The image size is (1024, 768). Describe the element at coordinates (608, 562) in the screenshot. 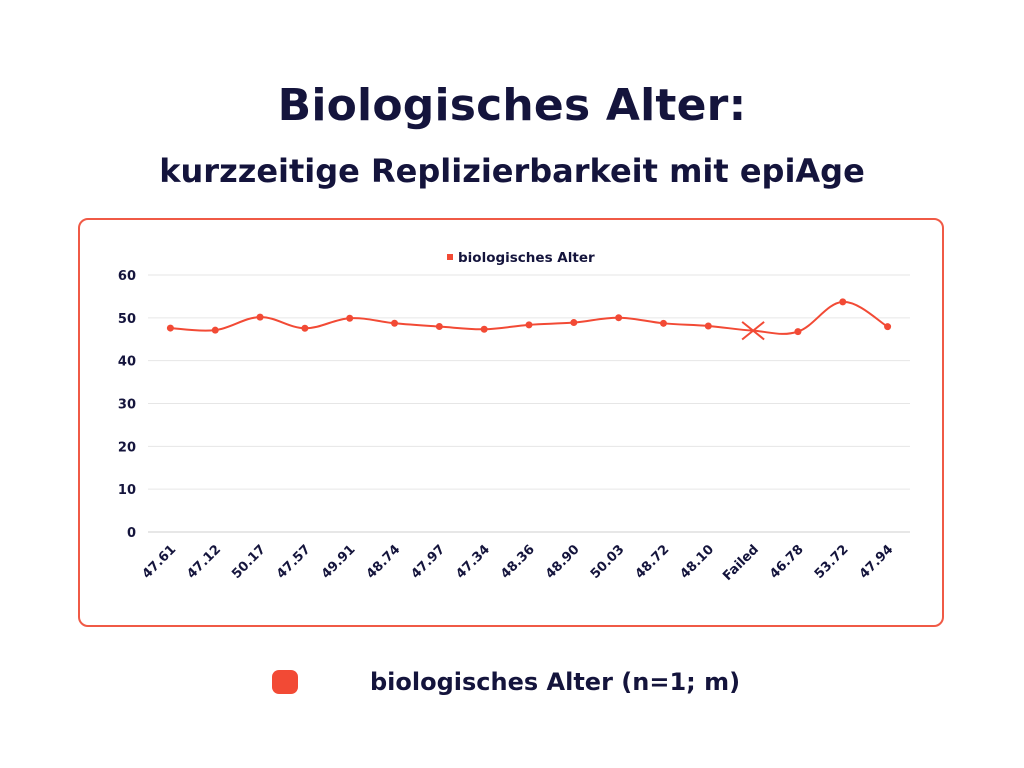

I see `x-tick-label: 50.03` at that location.